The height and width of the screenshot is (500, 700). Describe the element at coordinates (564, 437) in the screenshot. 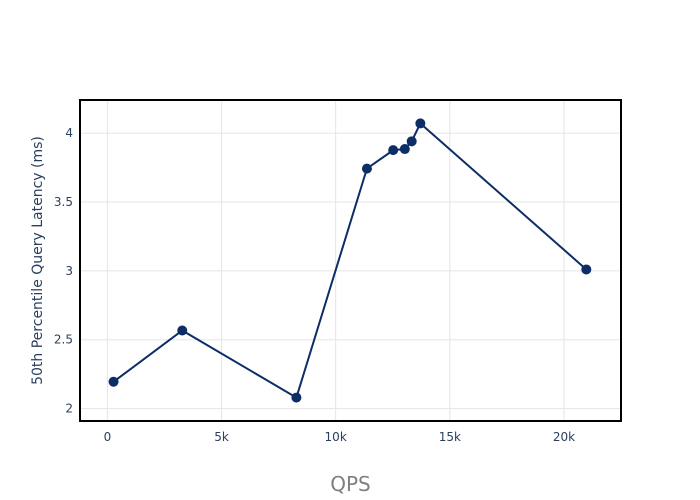

I see `x-tick-label: 20k` at that location.